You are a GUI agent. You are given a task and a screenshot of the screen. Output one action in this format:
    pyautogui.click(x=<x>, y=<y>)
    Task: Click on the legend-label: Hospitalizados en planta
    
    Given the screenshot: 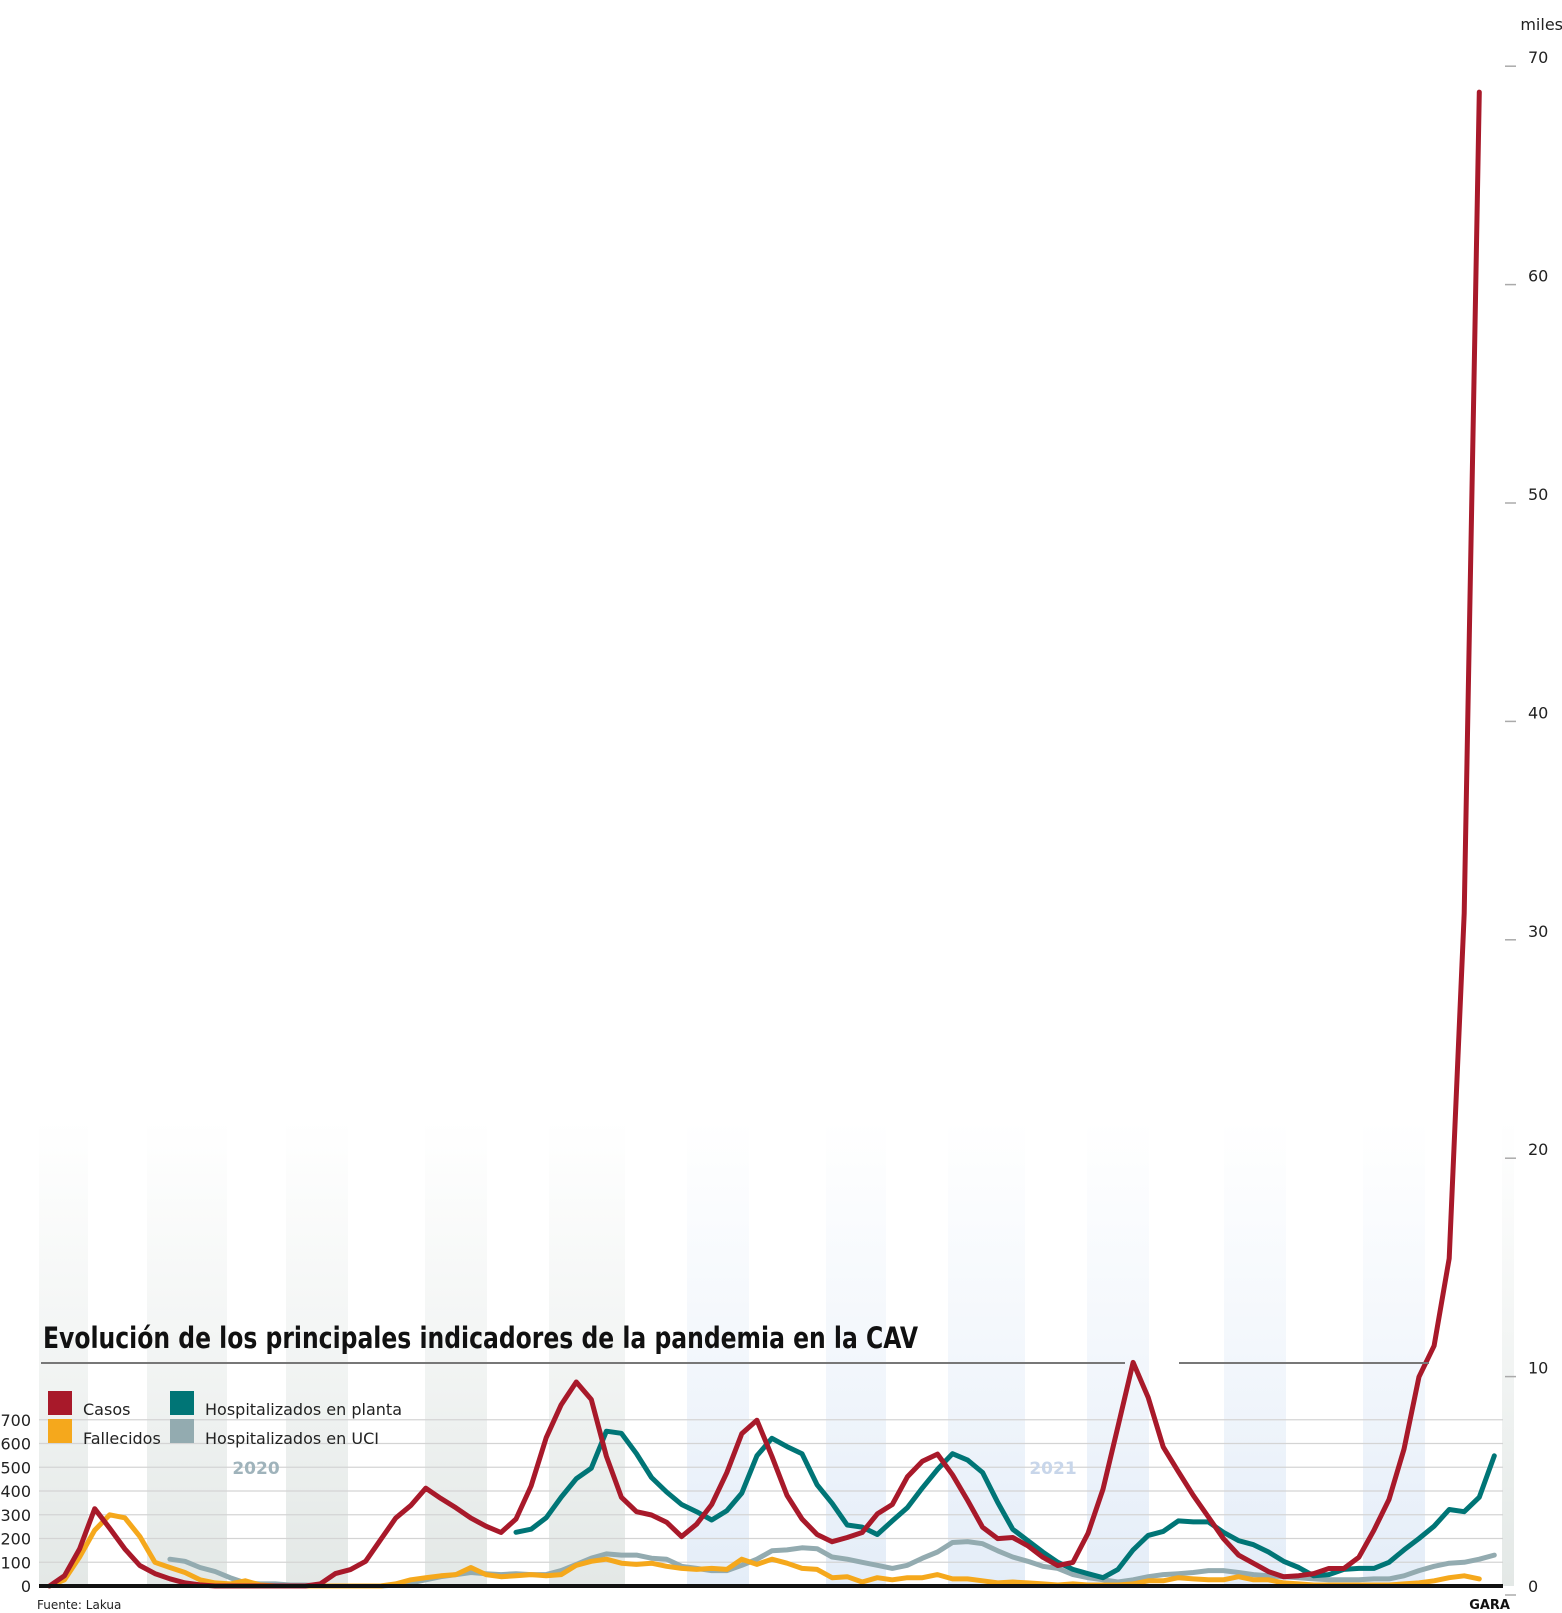 What is the action you would take?
    pyautogui.click(x=303, y=1409)
    